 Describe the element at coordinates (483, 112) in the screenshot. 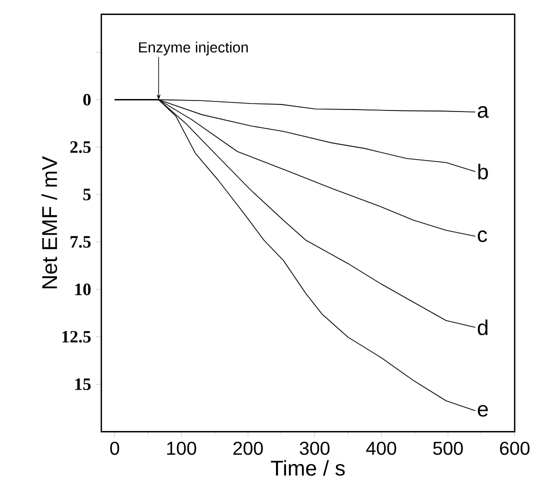

I see `series-label: a` at that location.